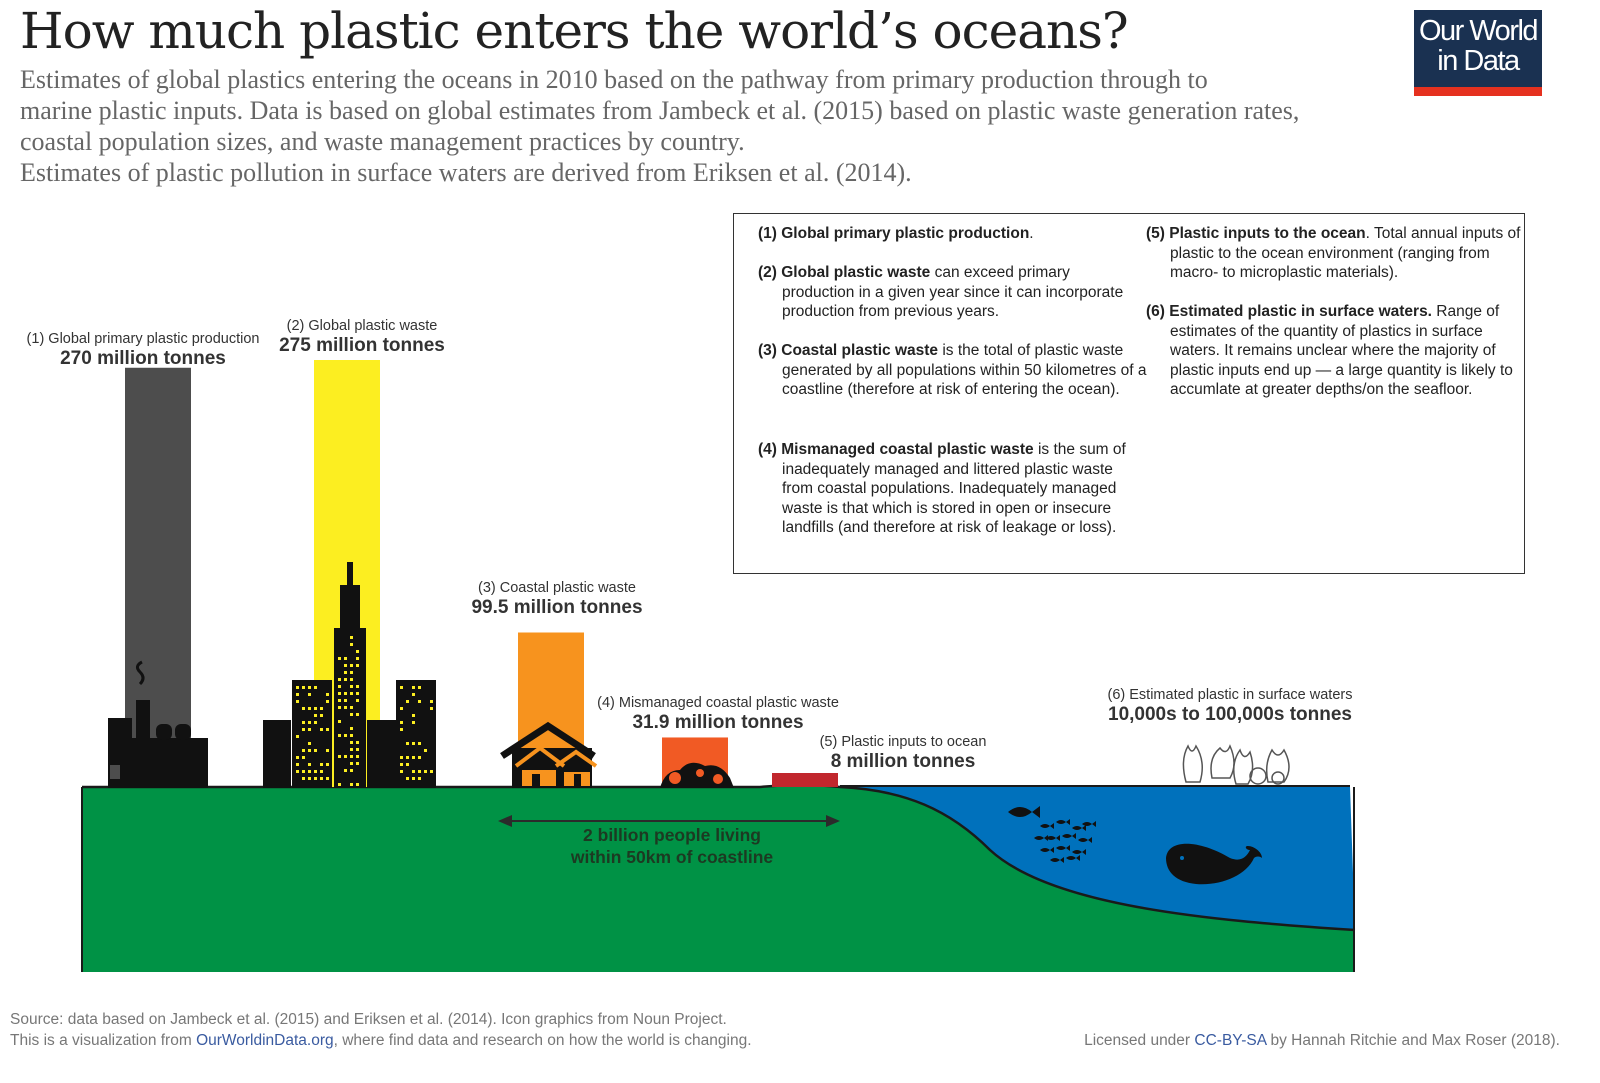  What do you see at coordinates (903, 762) in the screenshot?
I see `bar-value-label: 8 million tonnes` at bounding box center [903, 762].